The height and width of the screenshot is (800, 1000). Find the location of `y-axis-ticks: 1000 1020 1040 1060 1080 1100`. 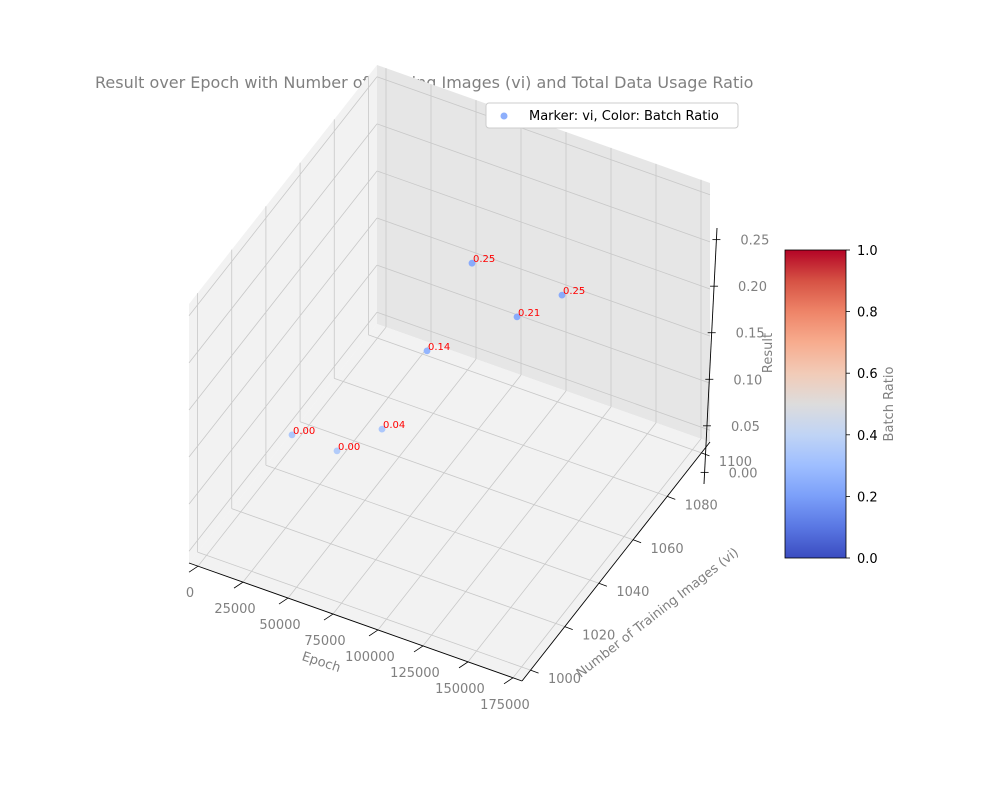

y-axis-ticks: 1000 1020 1040 1060 1080 1100 is located at coordinates (641, 569).